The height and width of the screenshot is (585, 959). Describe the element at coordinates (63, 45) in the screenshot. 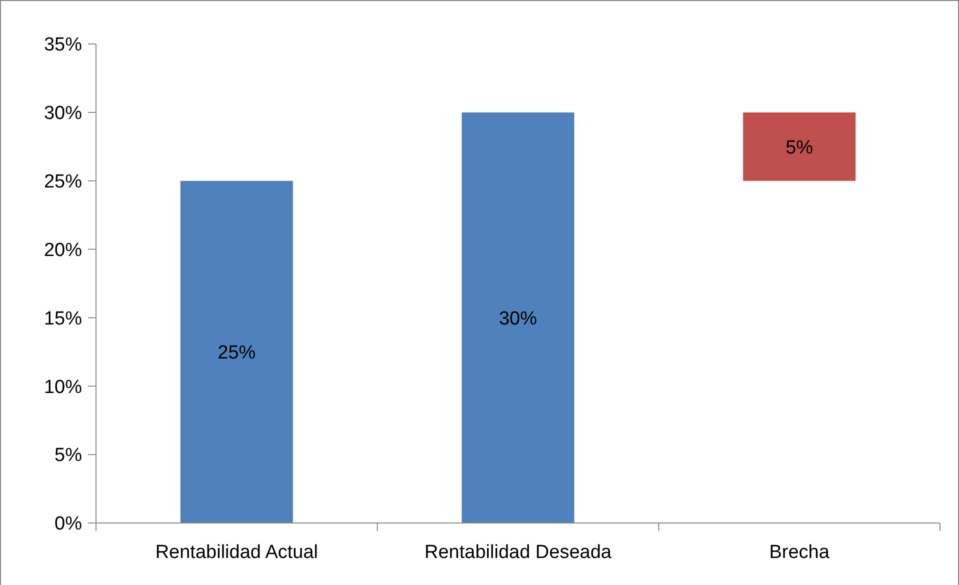

I see `y-tick-label: 35%` at that location.